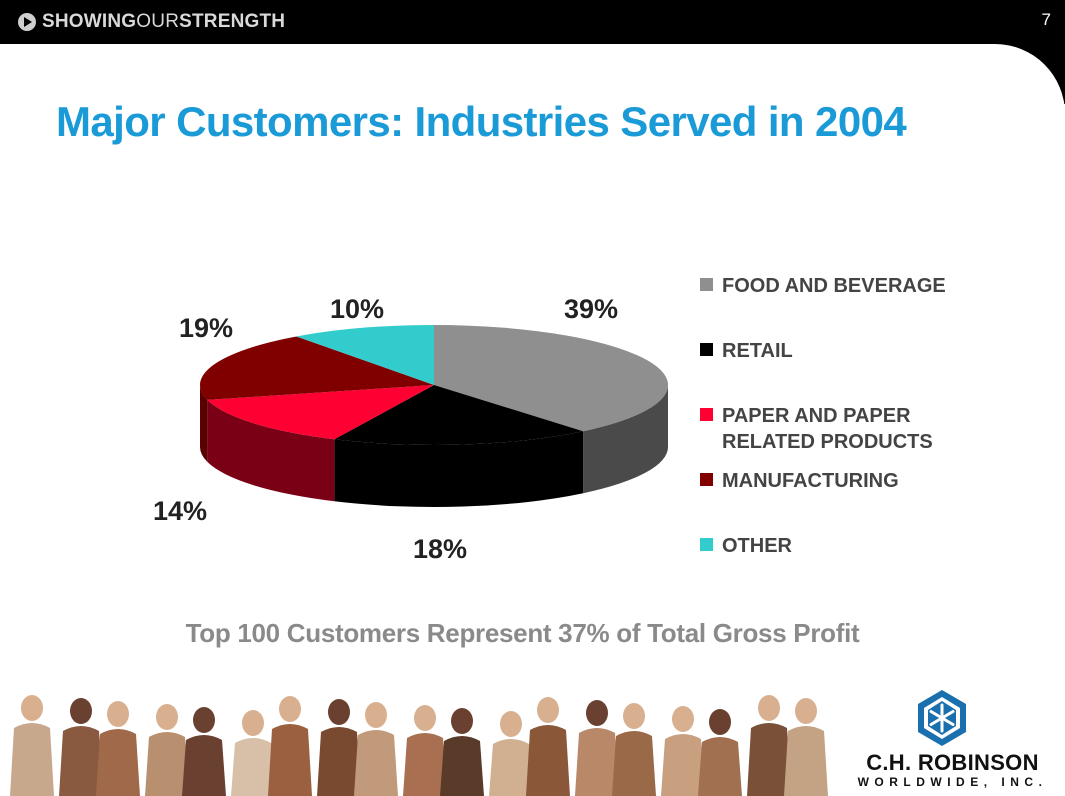 The height and width of the screenshot is (796, 1065). I want to click on data-label-other: 10%, so click(357, 309).